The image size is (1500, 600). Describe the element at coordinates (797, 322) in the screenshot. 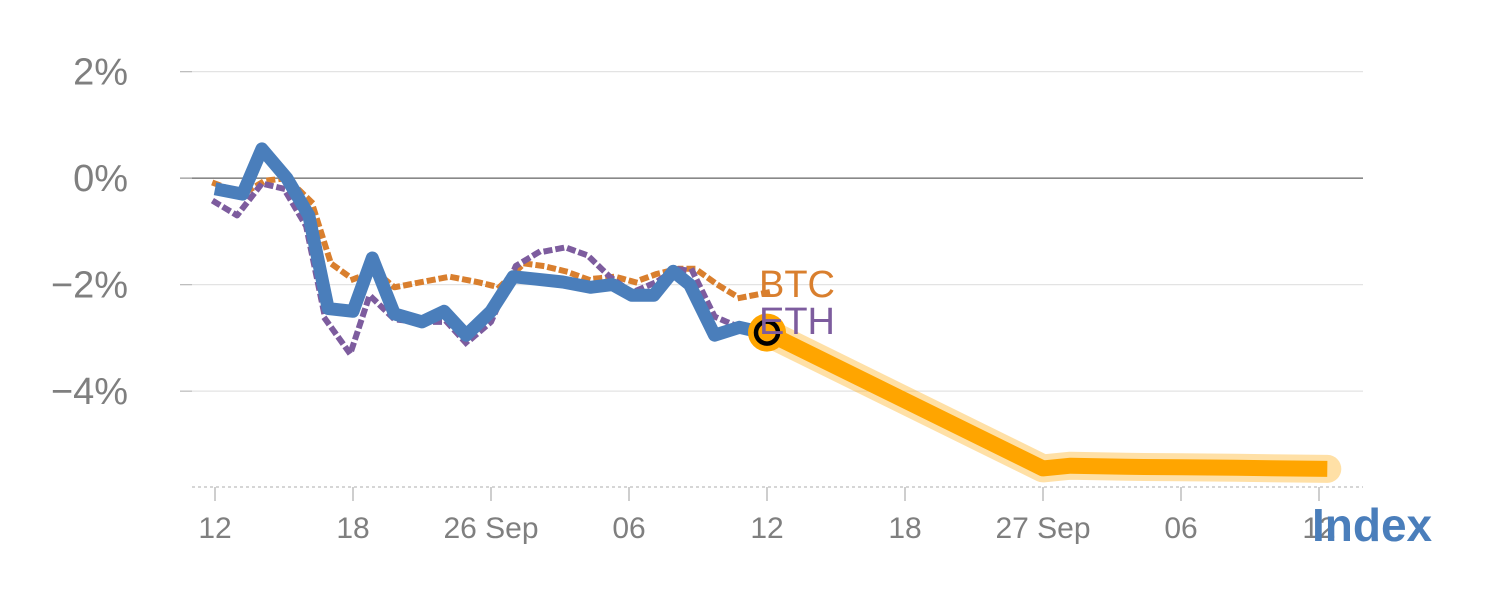

I see `eth-series-label: ETH` at that location.